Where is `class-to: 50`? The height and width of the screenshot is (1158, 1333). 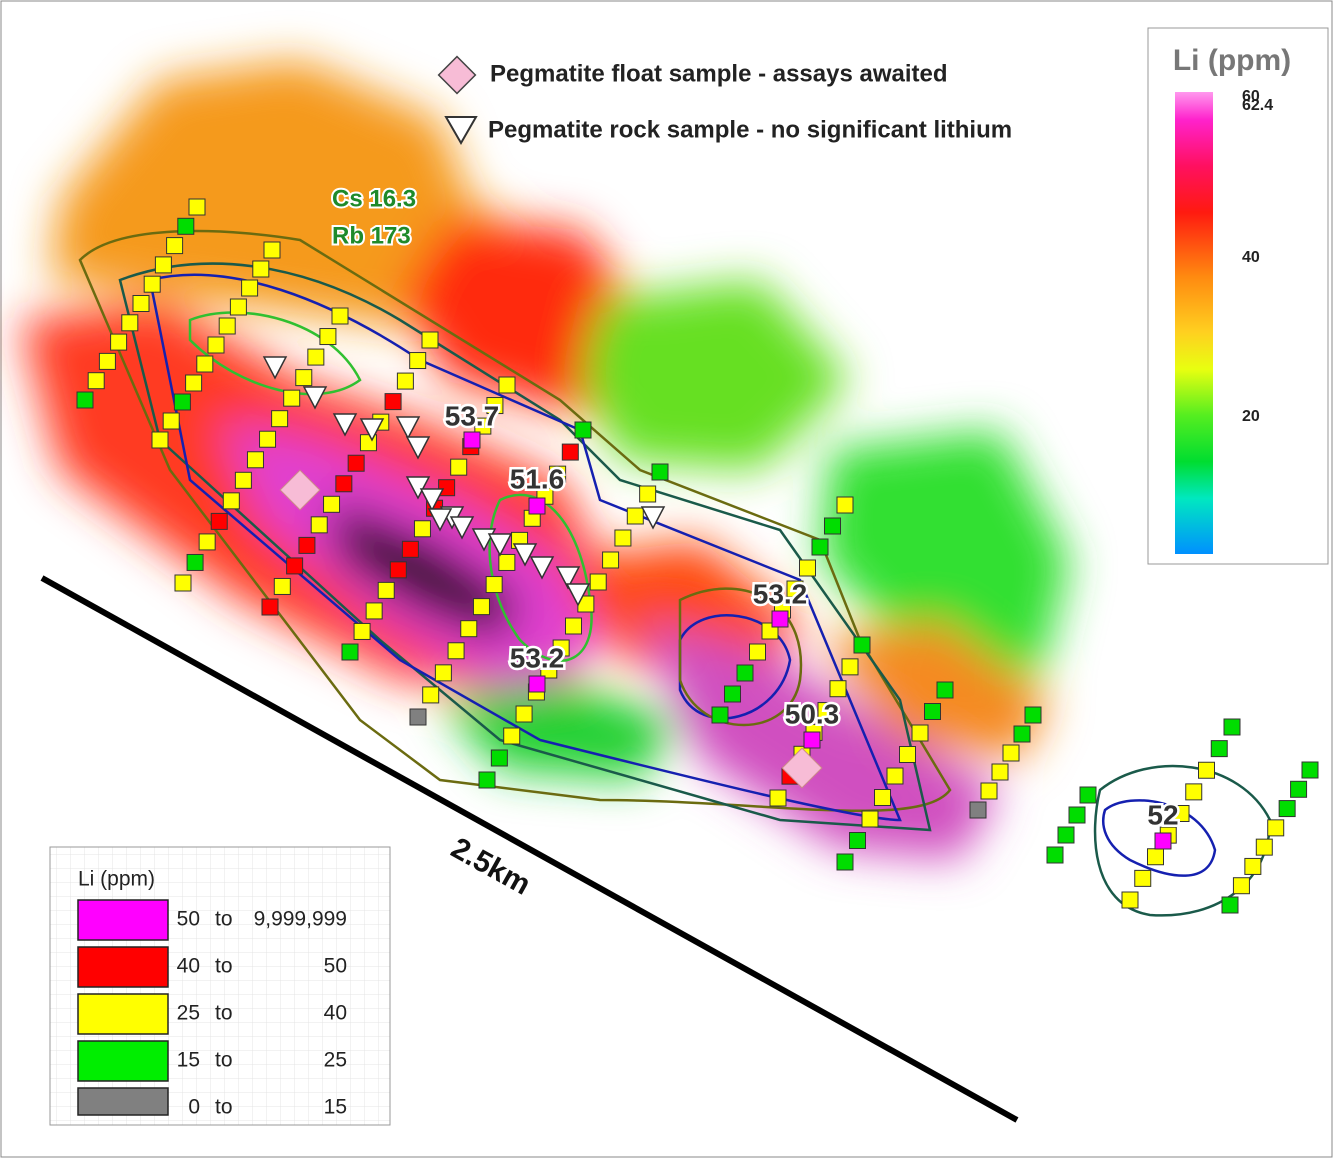
class-to: 50 is located at coordinates (335, 966).